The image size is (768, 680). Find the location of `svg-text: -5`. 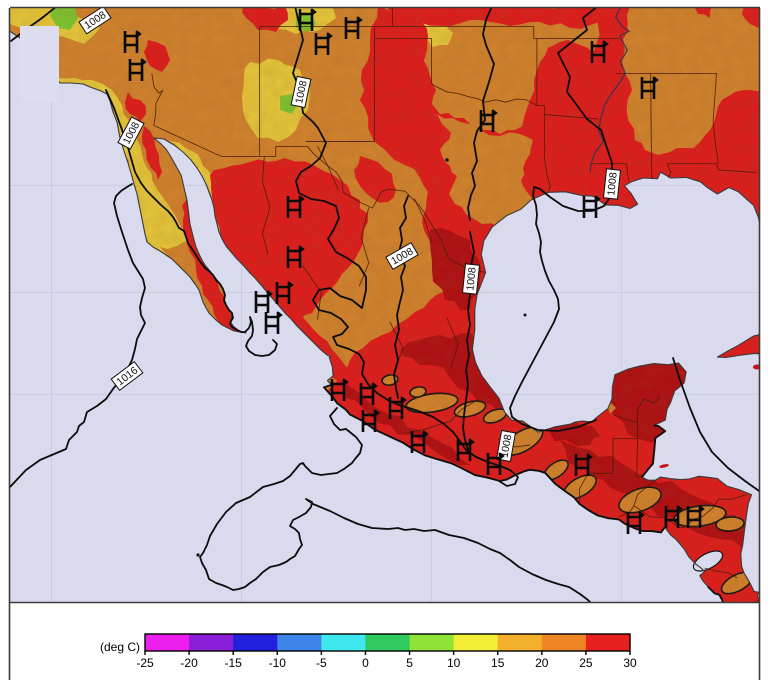

svg-text: -5 is located at coordinates (321, 663).